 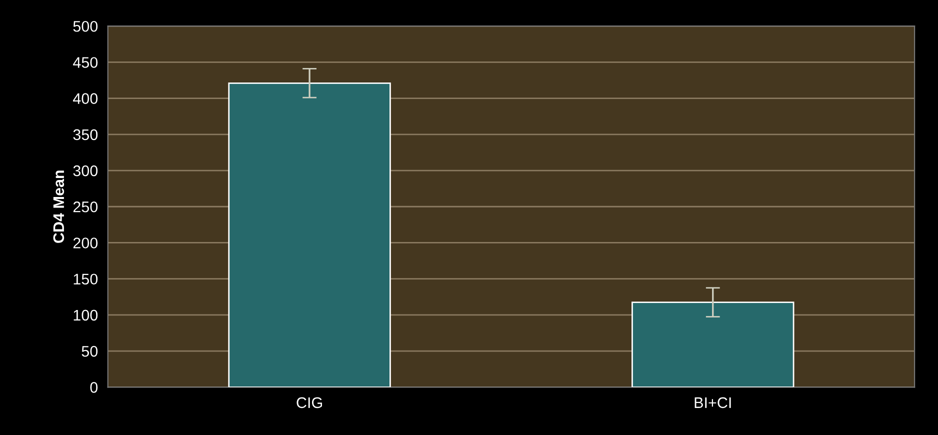 I want to click on y-tick-label: 100, so click(x=86, y=315).